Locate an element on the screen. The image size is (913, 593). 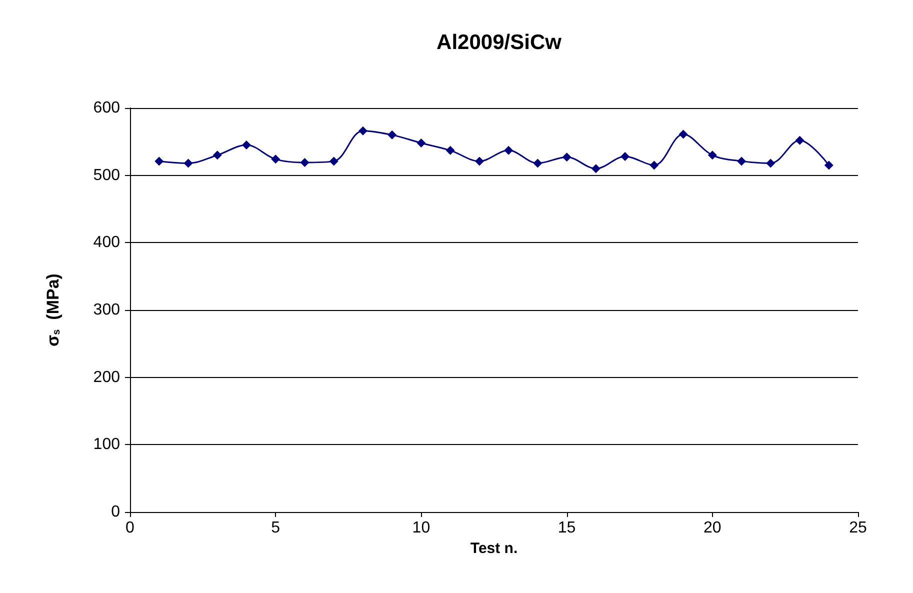
x-tick-label: 20 is located at coordinates (713, 528).